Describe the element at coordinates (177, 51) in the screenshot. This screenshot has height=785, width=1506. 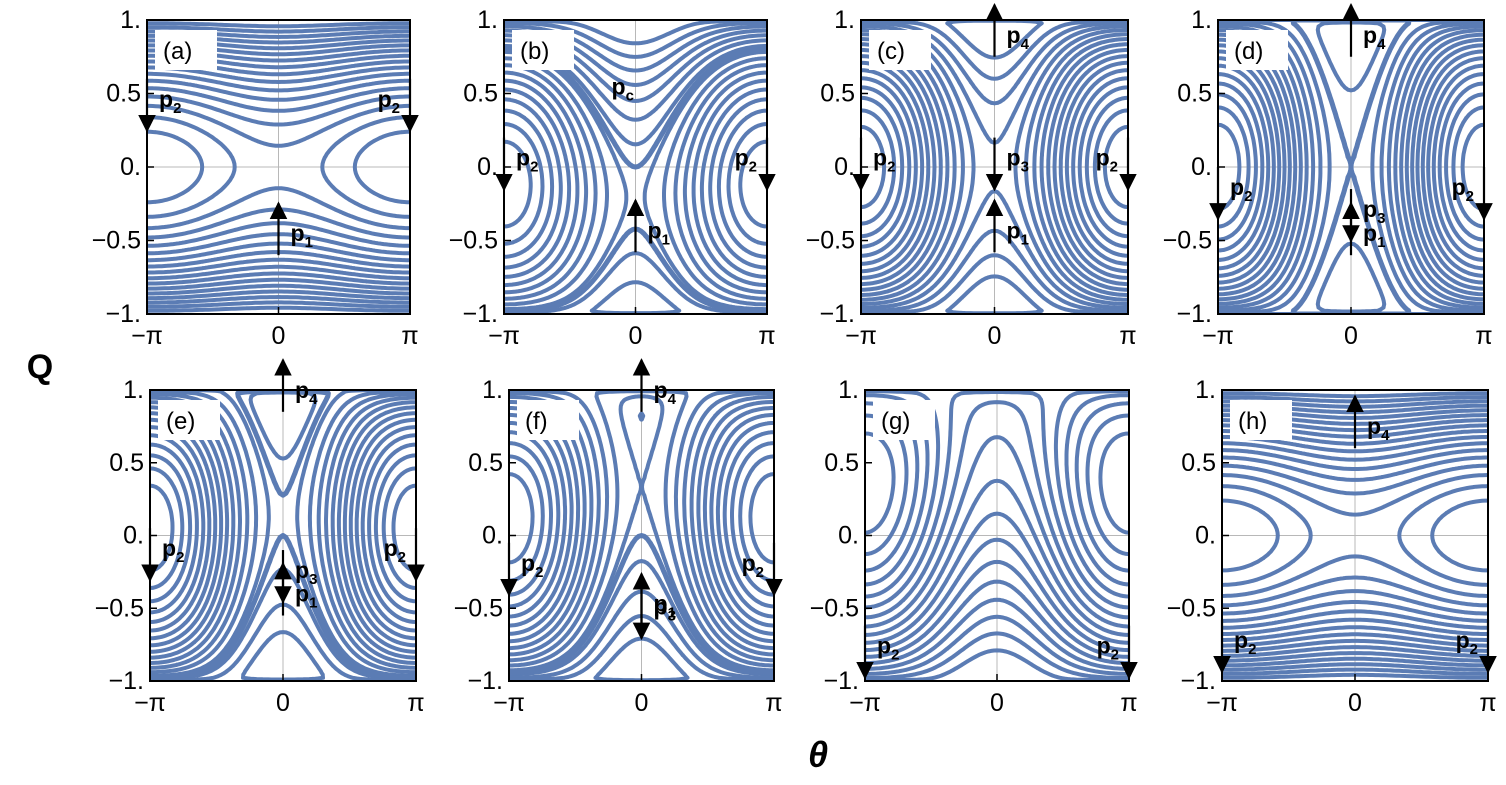
I see `panel-label: (a)` at that location.